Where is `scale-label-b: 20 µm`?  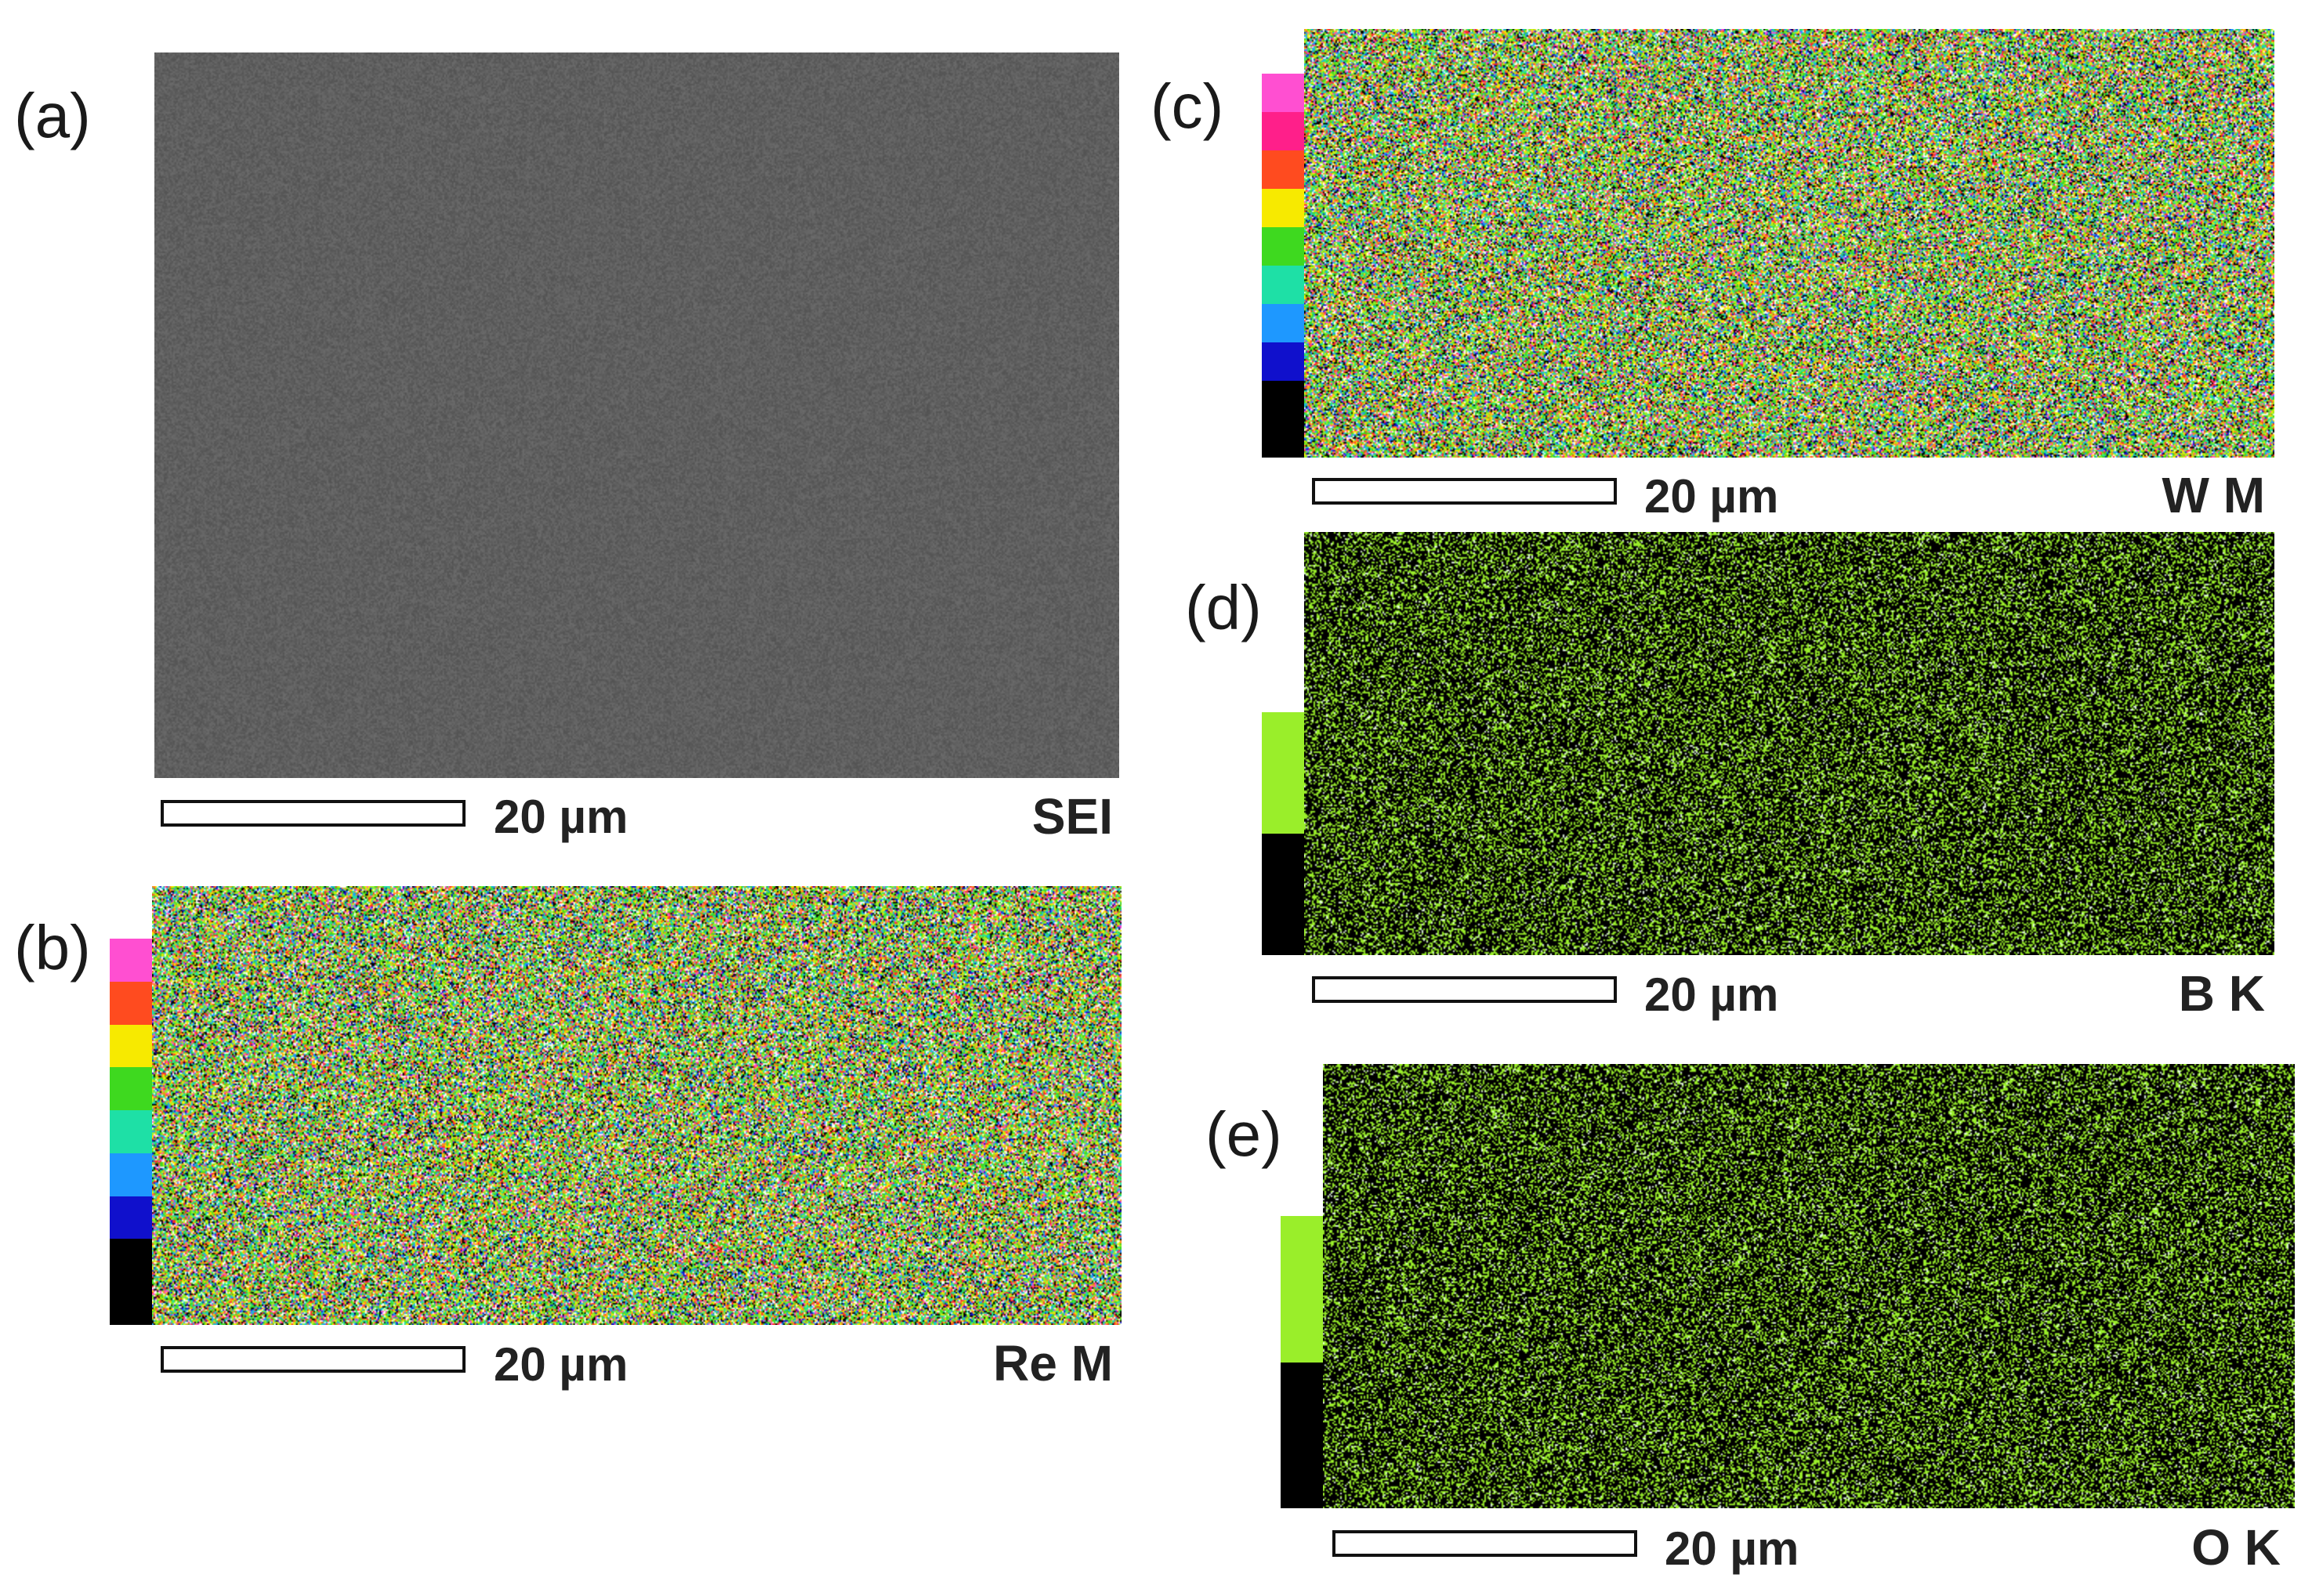 scale-label-b: 20 µm is located at coordinates (561, 1365).